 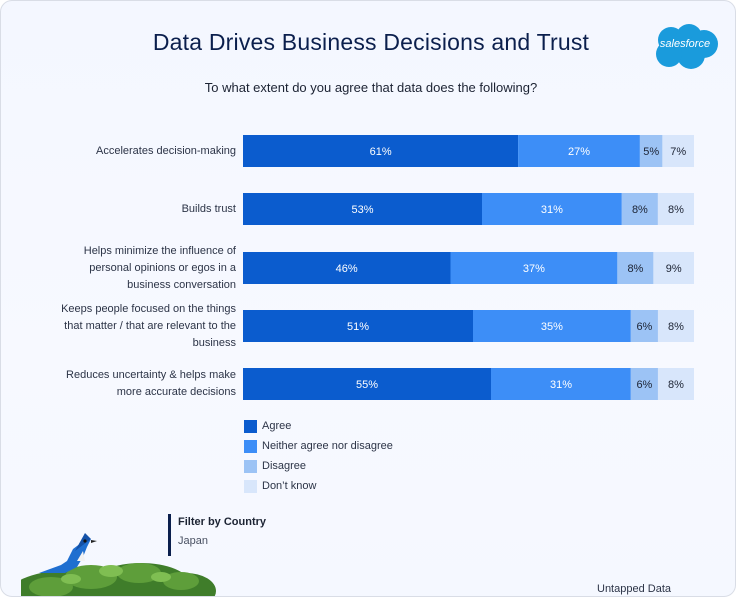 I want to click on bar-value-label: 37%, so click(x=534, y=269).